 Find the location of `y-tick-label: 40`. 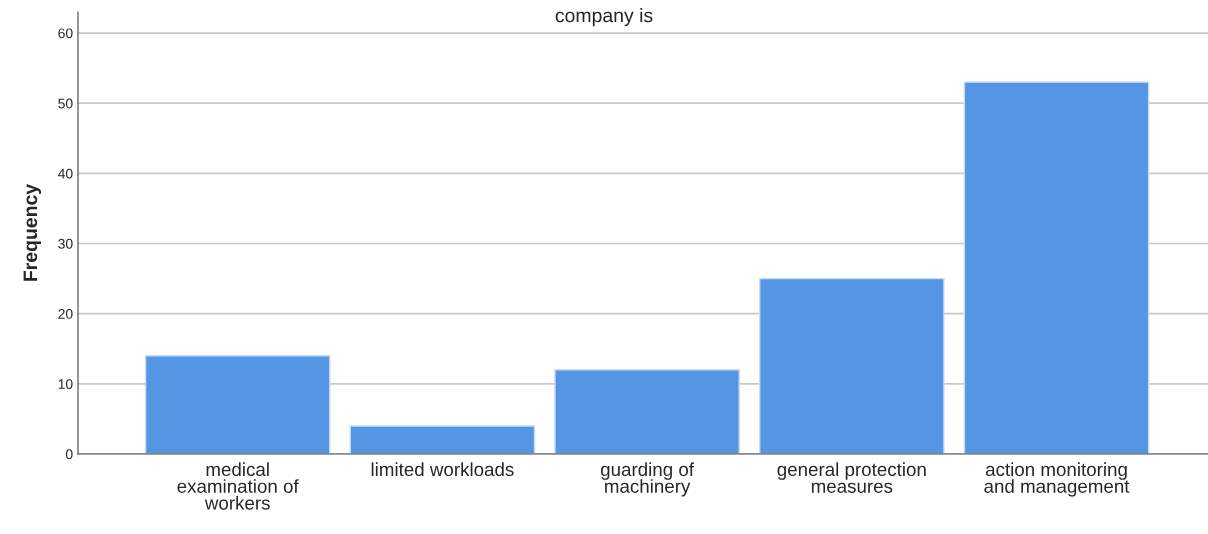

y-tick-label: 40 is located at coordinates (65, 173).